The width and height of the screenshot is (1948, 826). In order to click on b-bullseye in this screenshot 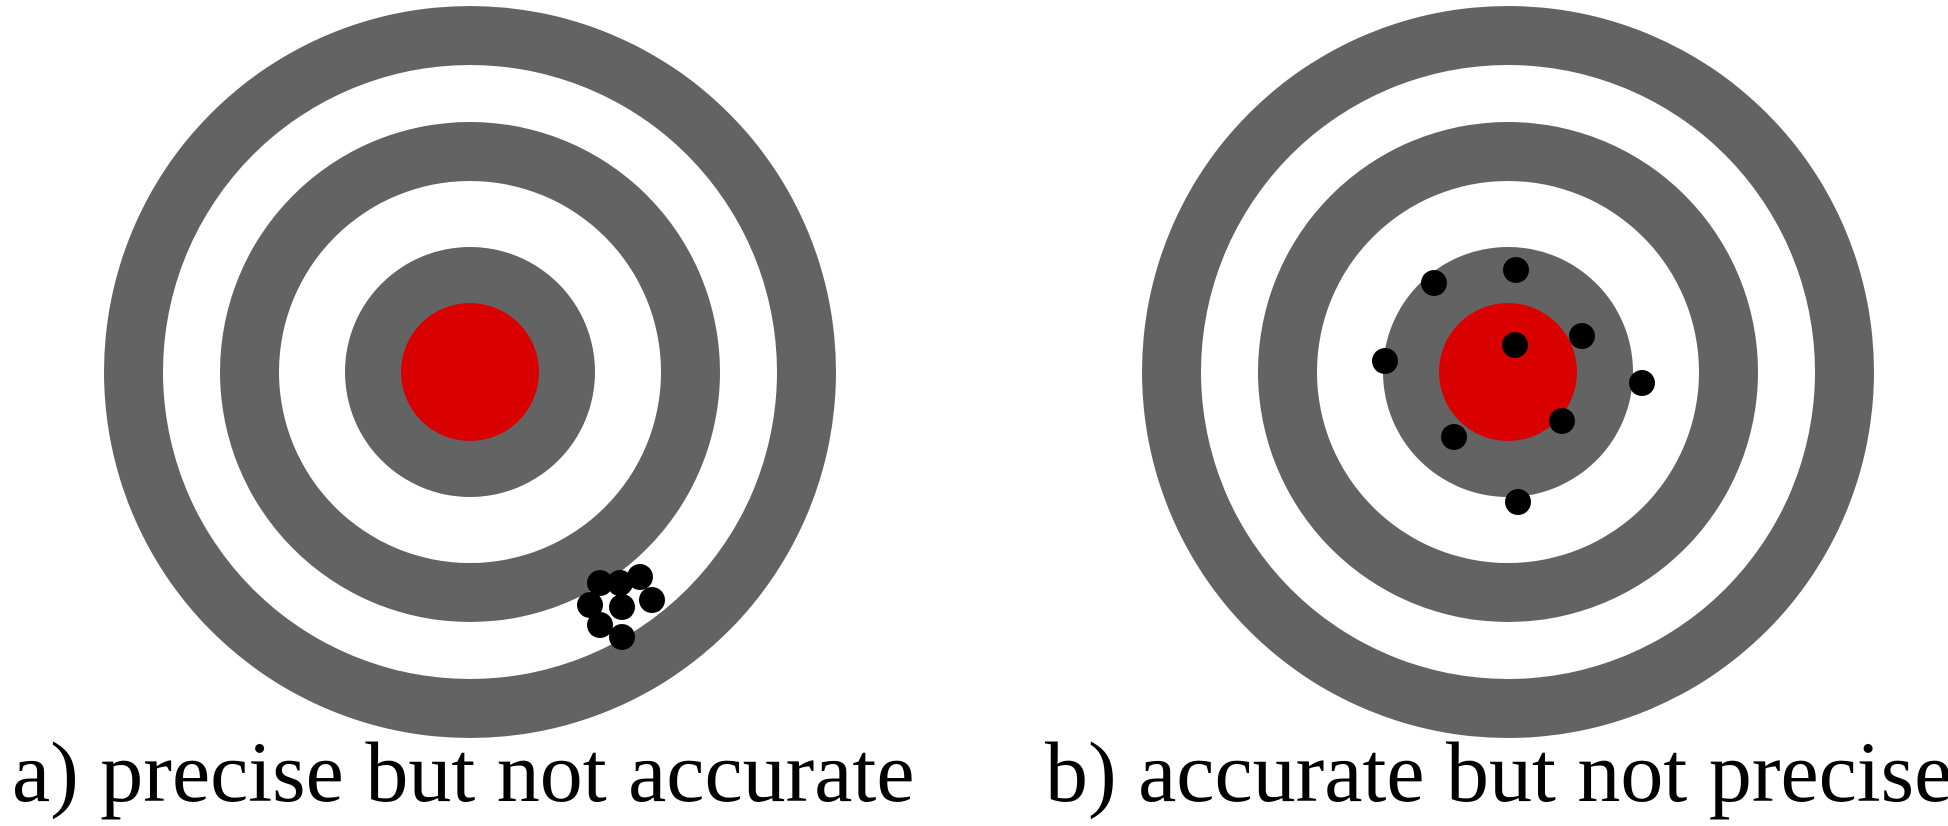, I will do `click(1508, 372)`.